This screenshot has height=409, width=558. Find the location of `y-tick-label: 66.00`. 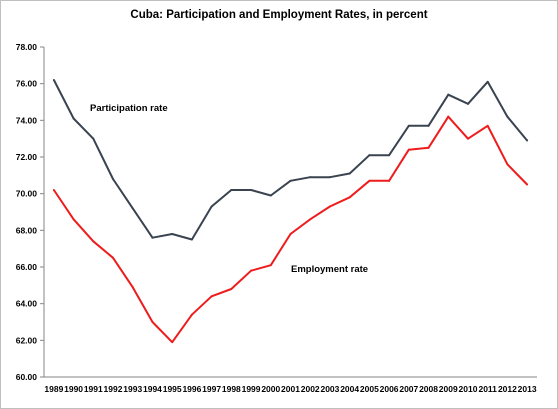

y-tick-label: 66.00 is located at coordinates (27, 267).